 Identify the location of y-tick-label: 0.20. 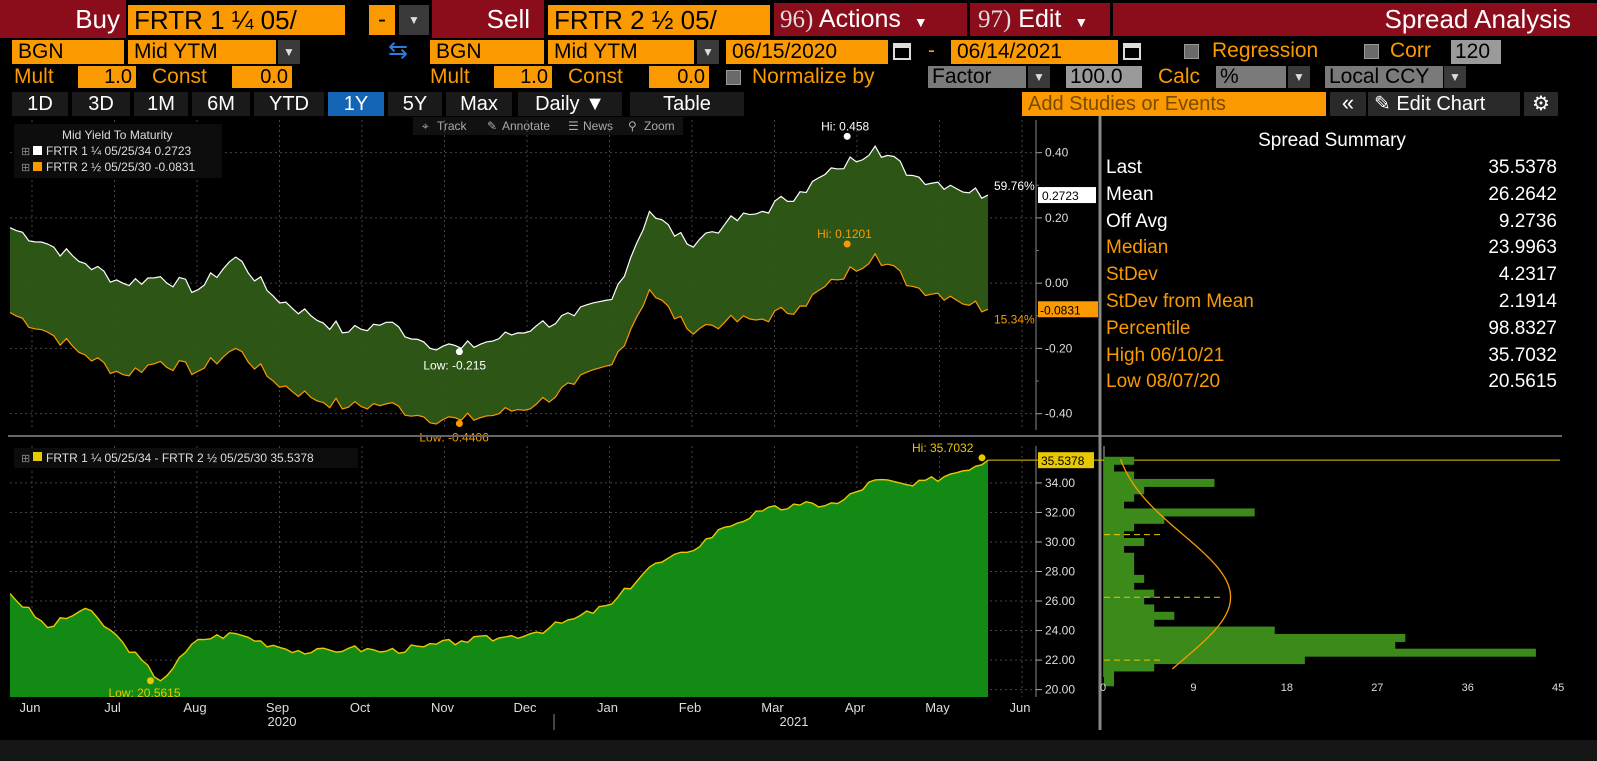
(1057, 218).